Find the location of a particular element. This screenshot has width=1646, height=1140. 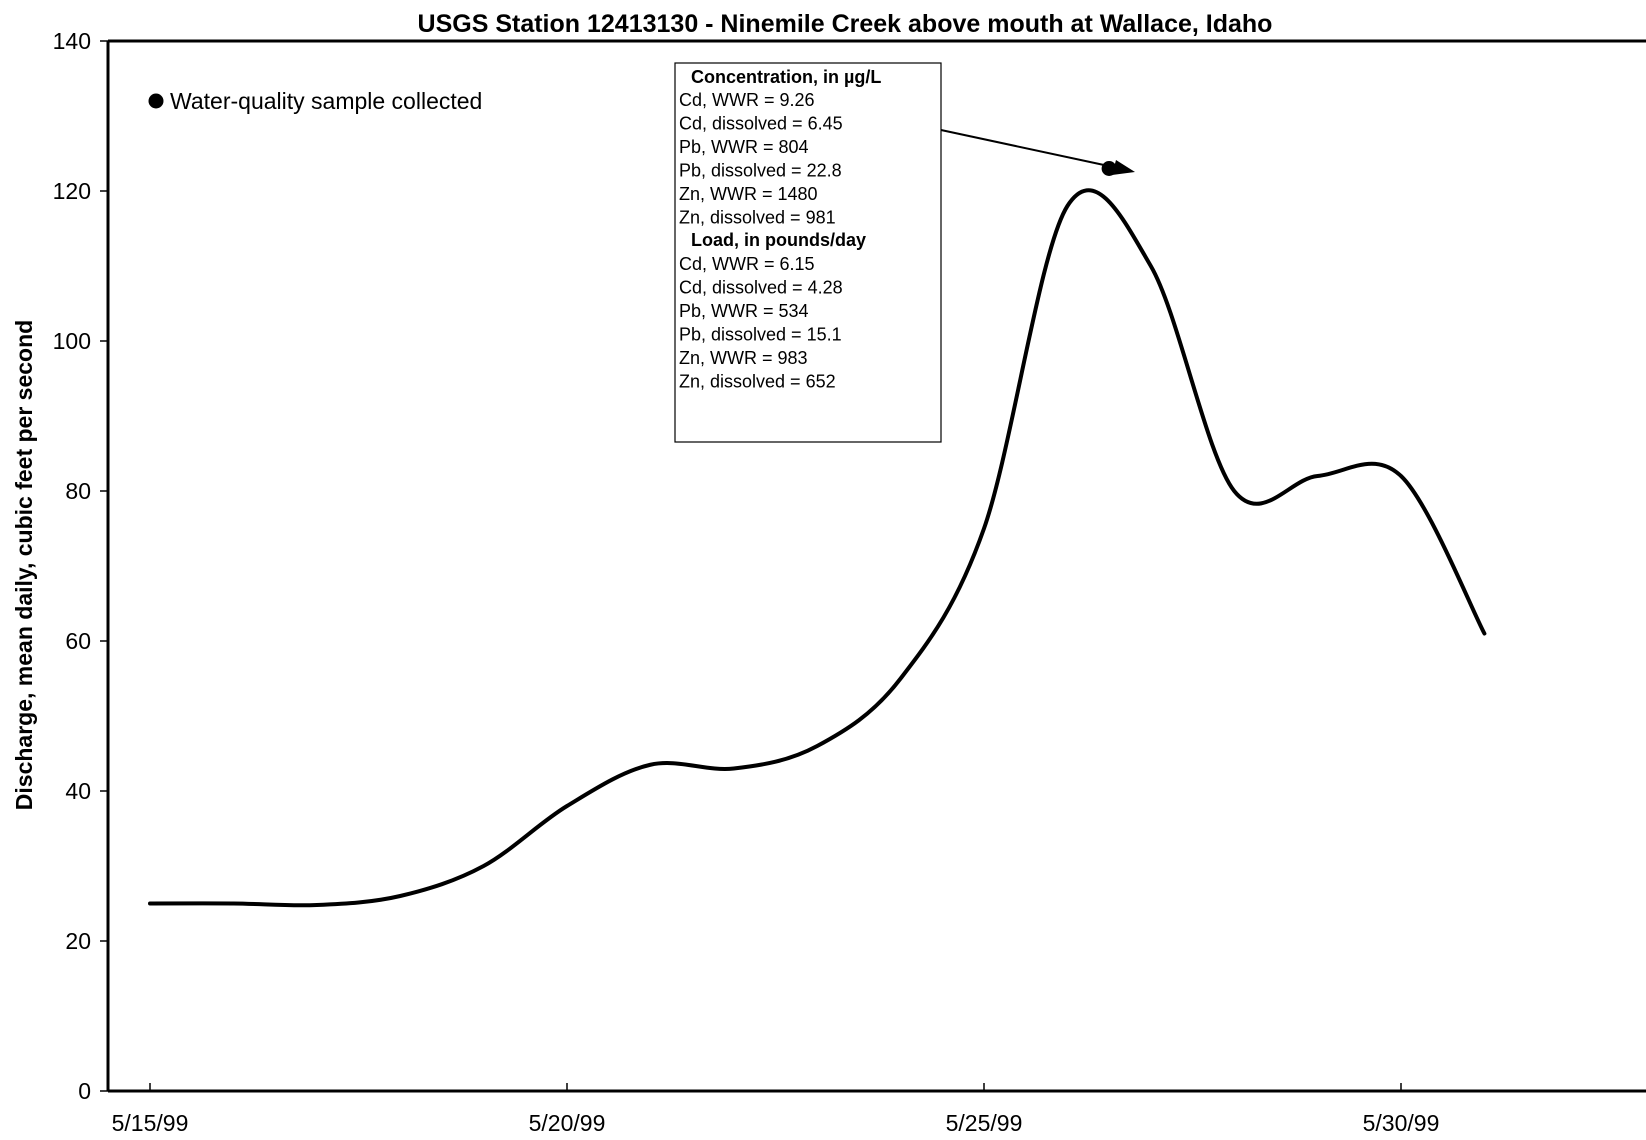

y-tick-label: 140 is located at coordinates (72, 41).